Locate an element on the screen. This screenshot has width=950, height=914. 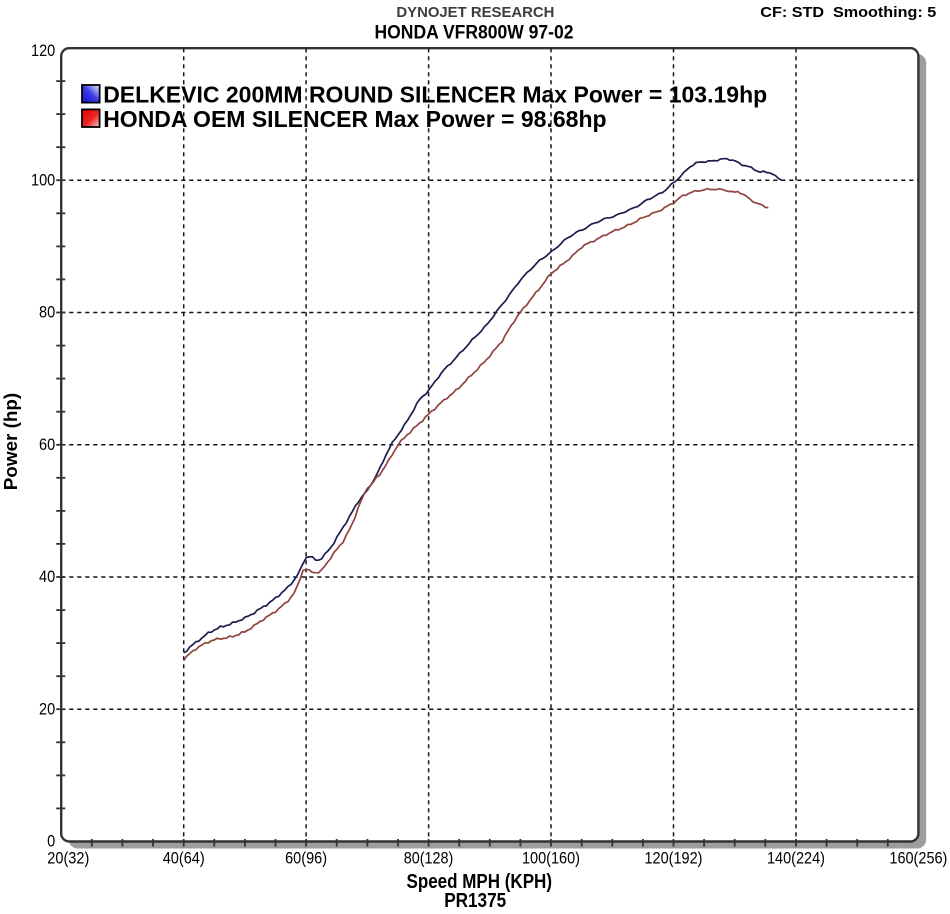
svg-text: 120(192) is located at coordinates (674, 857).